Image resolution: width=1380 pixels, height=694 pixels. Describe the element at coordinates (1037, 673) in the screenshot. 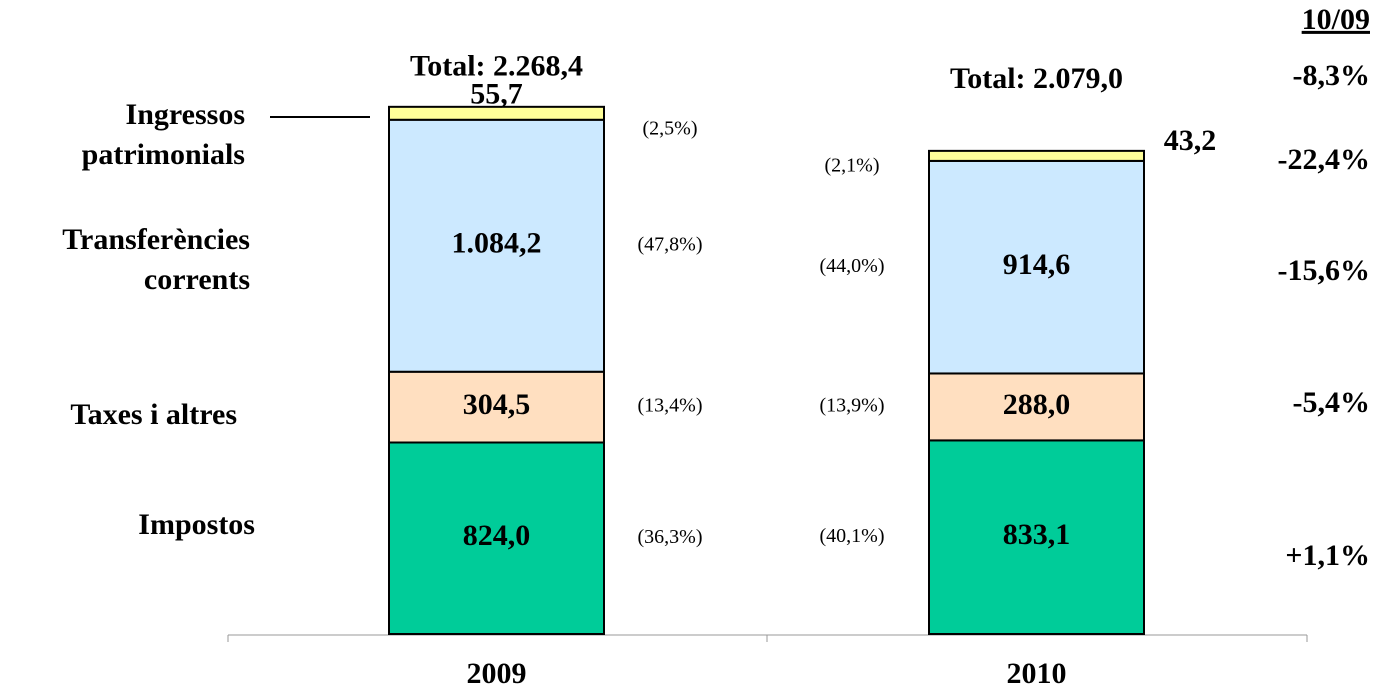

I see `x-tick-label: 2010` at that location.